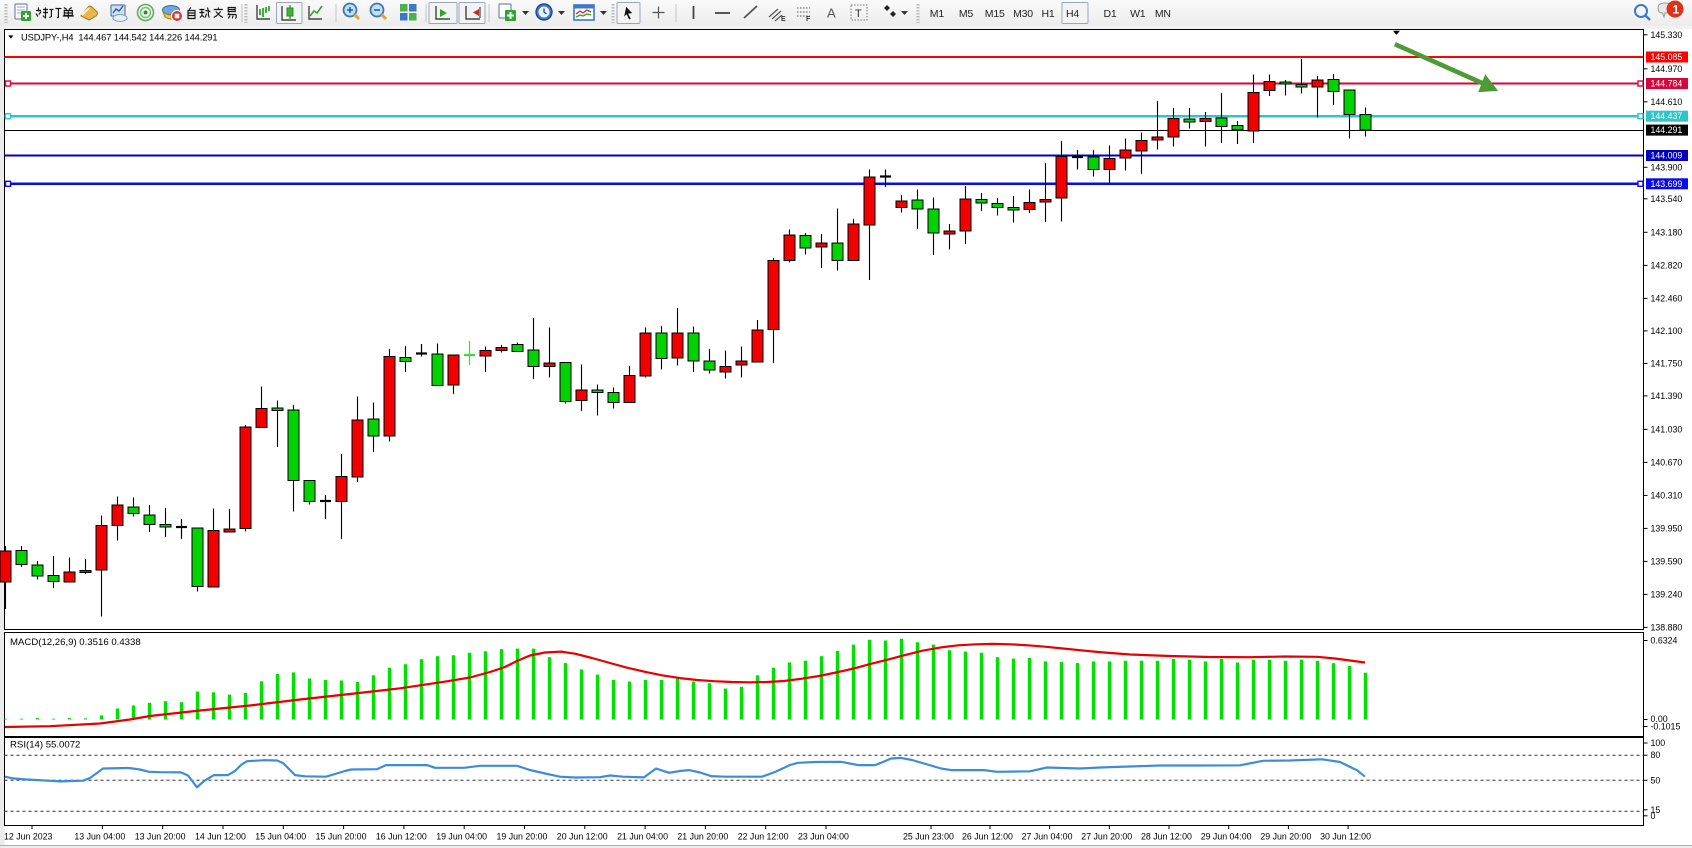  Describe the element at coordinates (937, 14) in the screenshot. I see `svg-text: M1` at that location.